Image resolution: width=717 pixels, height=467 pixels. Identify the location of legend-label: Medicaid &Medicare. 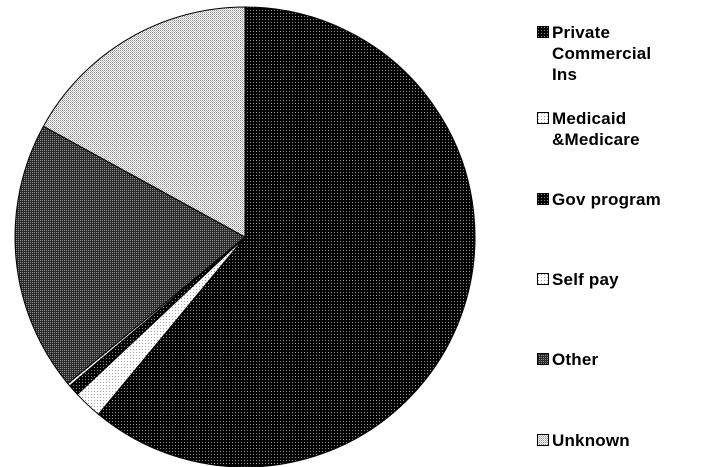
(596, 129).